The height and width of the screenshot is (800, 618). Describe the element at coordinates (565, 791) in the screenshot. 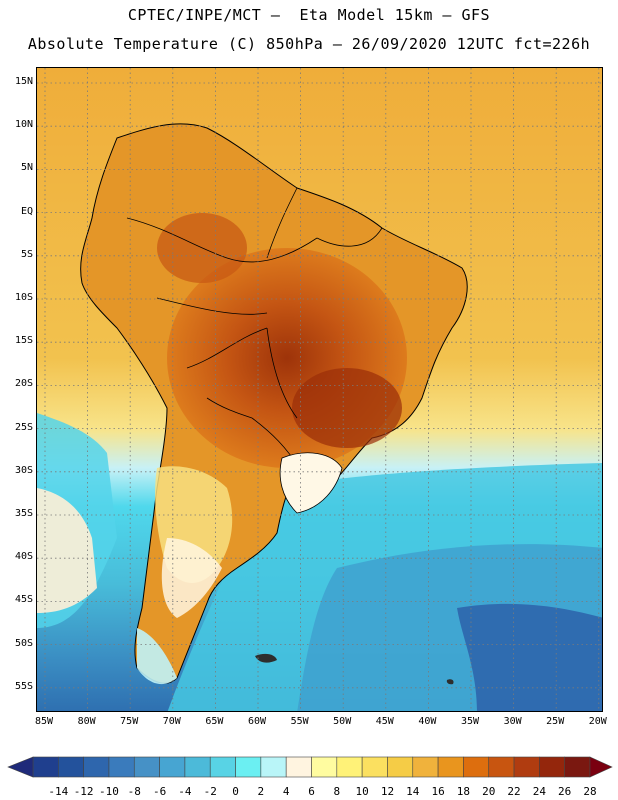

I see `colorbar-label: 26` at that location.